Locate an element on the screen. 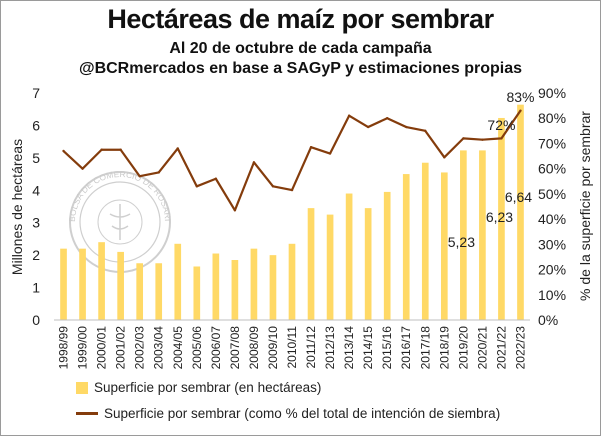 The image size is (601, 436). data-label-1-23: 72% is located at coordinates (501, 125).